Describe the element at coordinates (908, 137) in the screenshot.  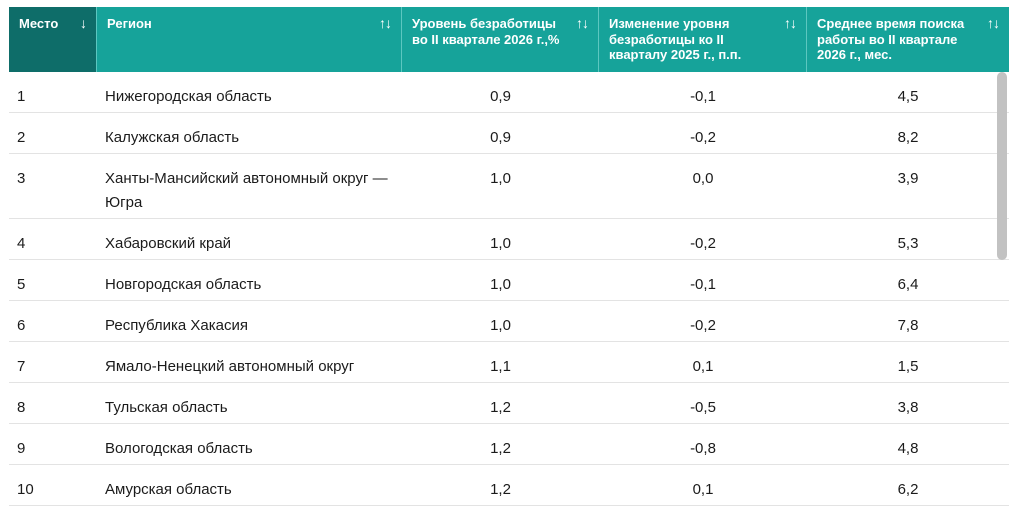
I see `search-time-cell: 8,2` at that location.